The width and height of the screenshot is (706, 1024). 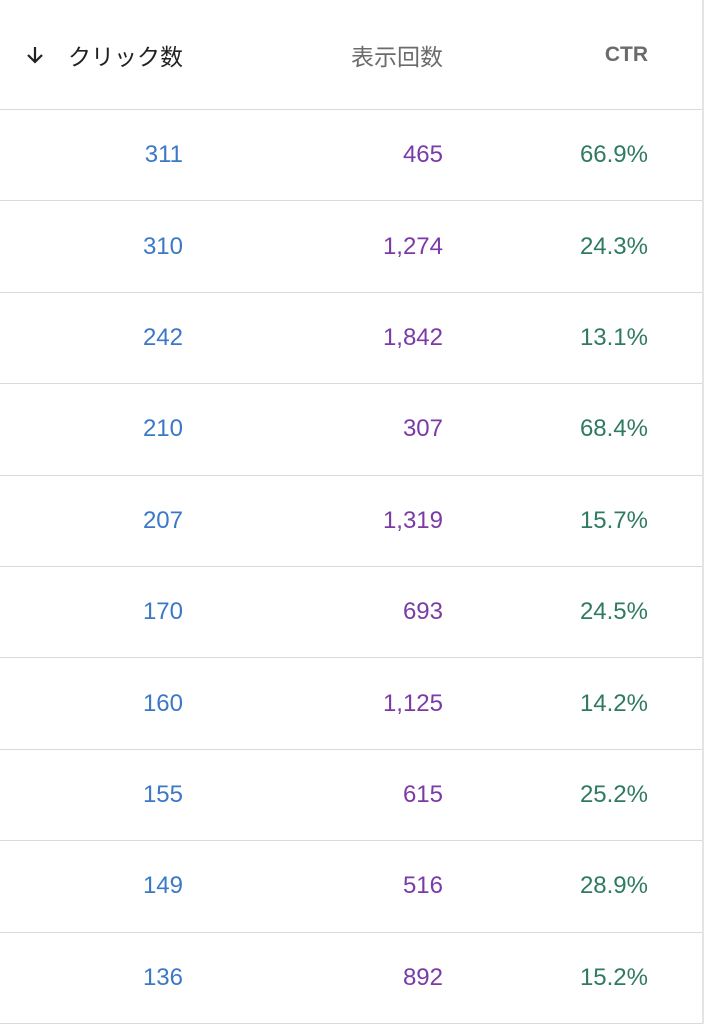 I want to click on table-cell: 68.4%, so click(x=613, y=429).